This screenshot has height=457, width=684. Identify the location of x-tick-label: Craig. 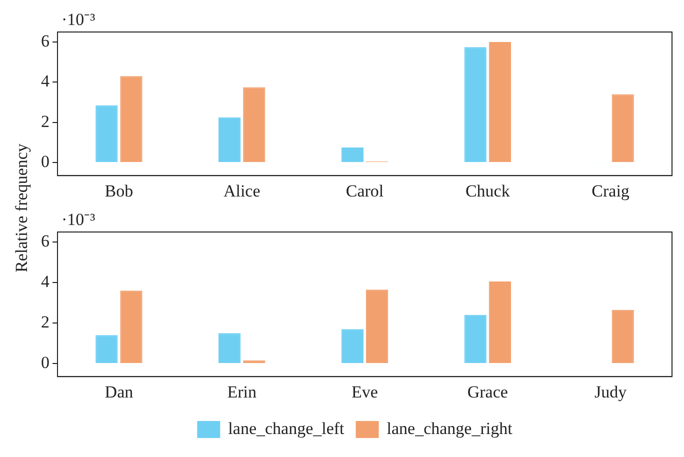
(611, 190).